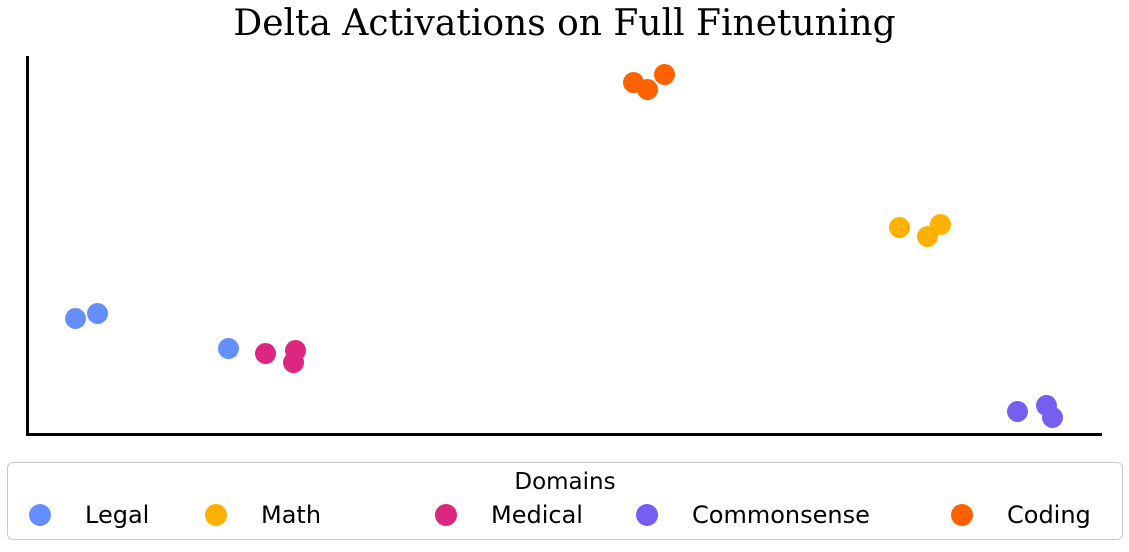 The image size is (1129, 552). I want to click on legend-marker-coding-icon, so click(962, 515).